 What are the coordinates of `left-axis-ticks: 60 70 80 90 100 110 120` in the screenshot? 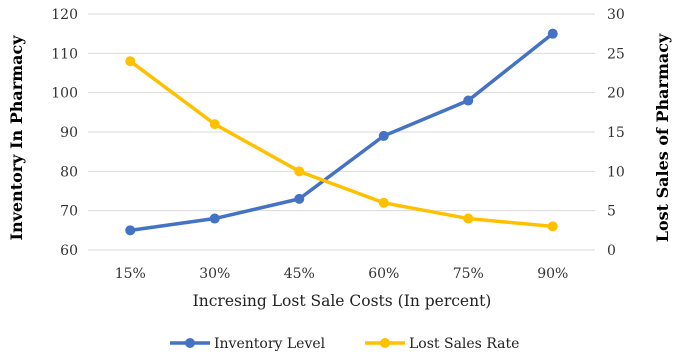 It's located at (64, 133).